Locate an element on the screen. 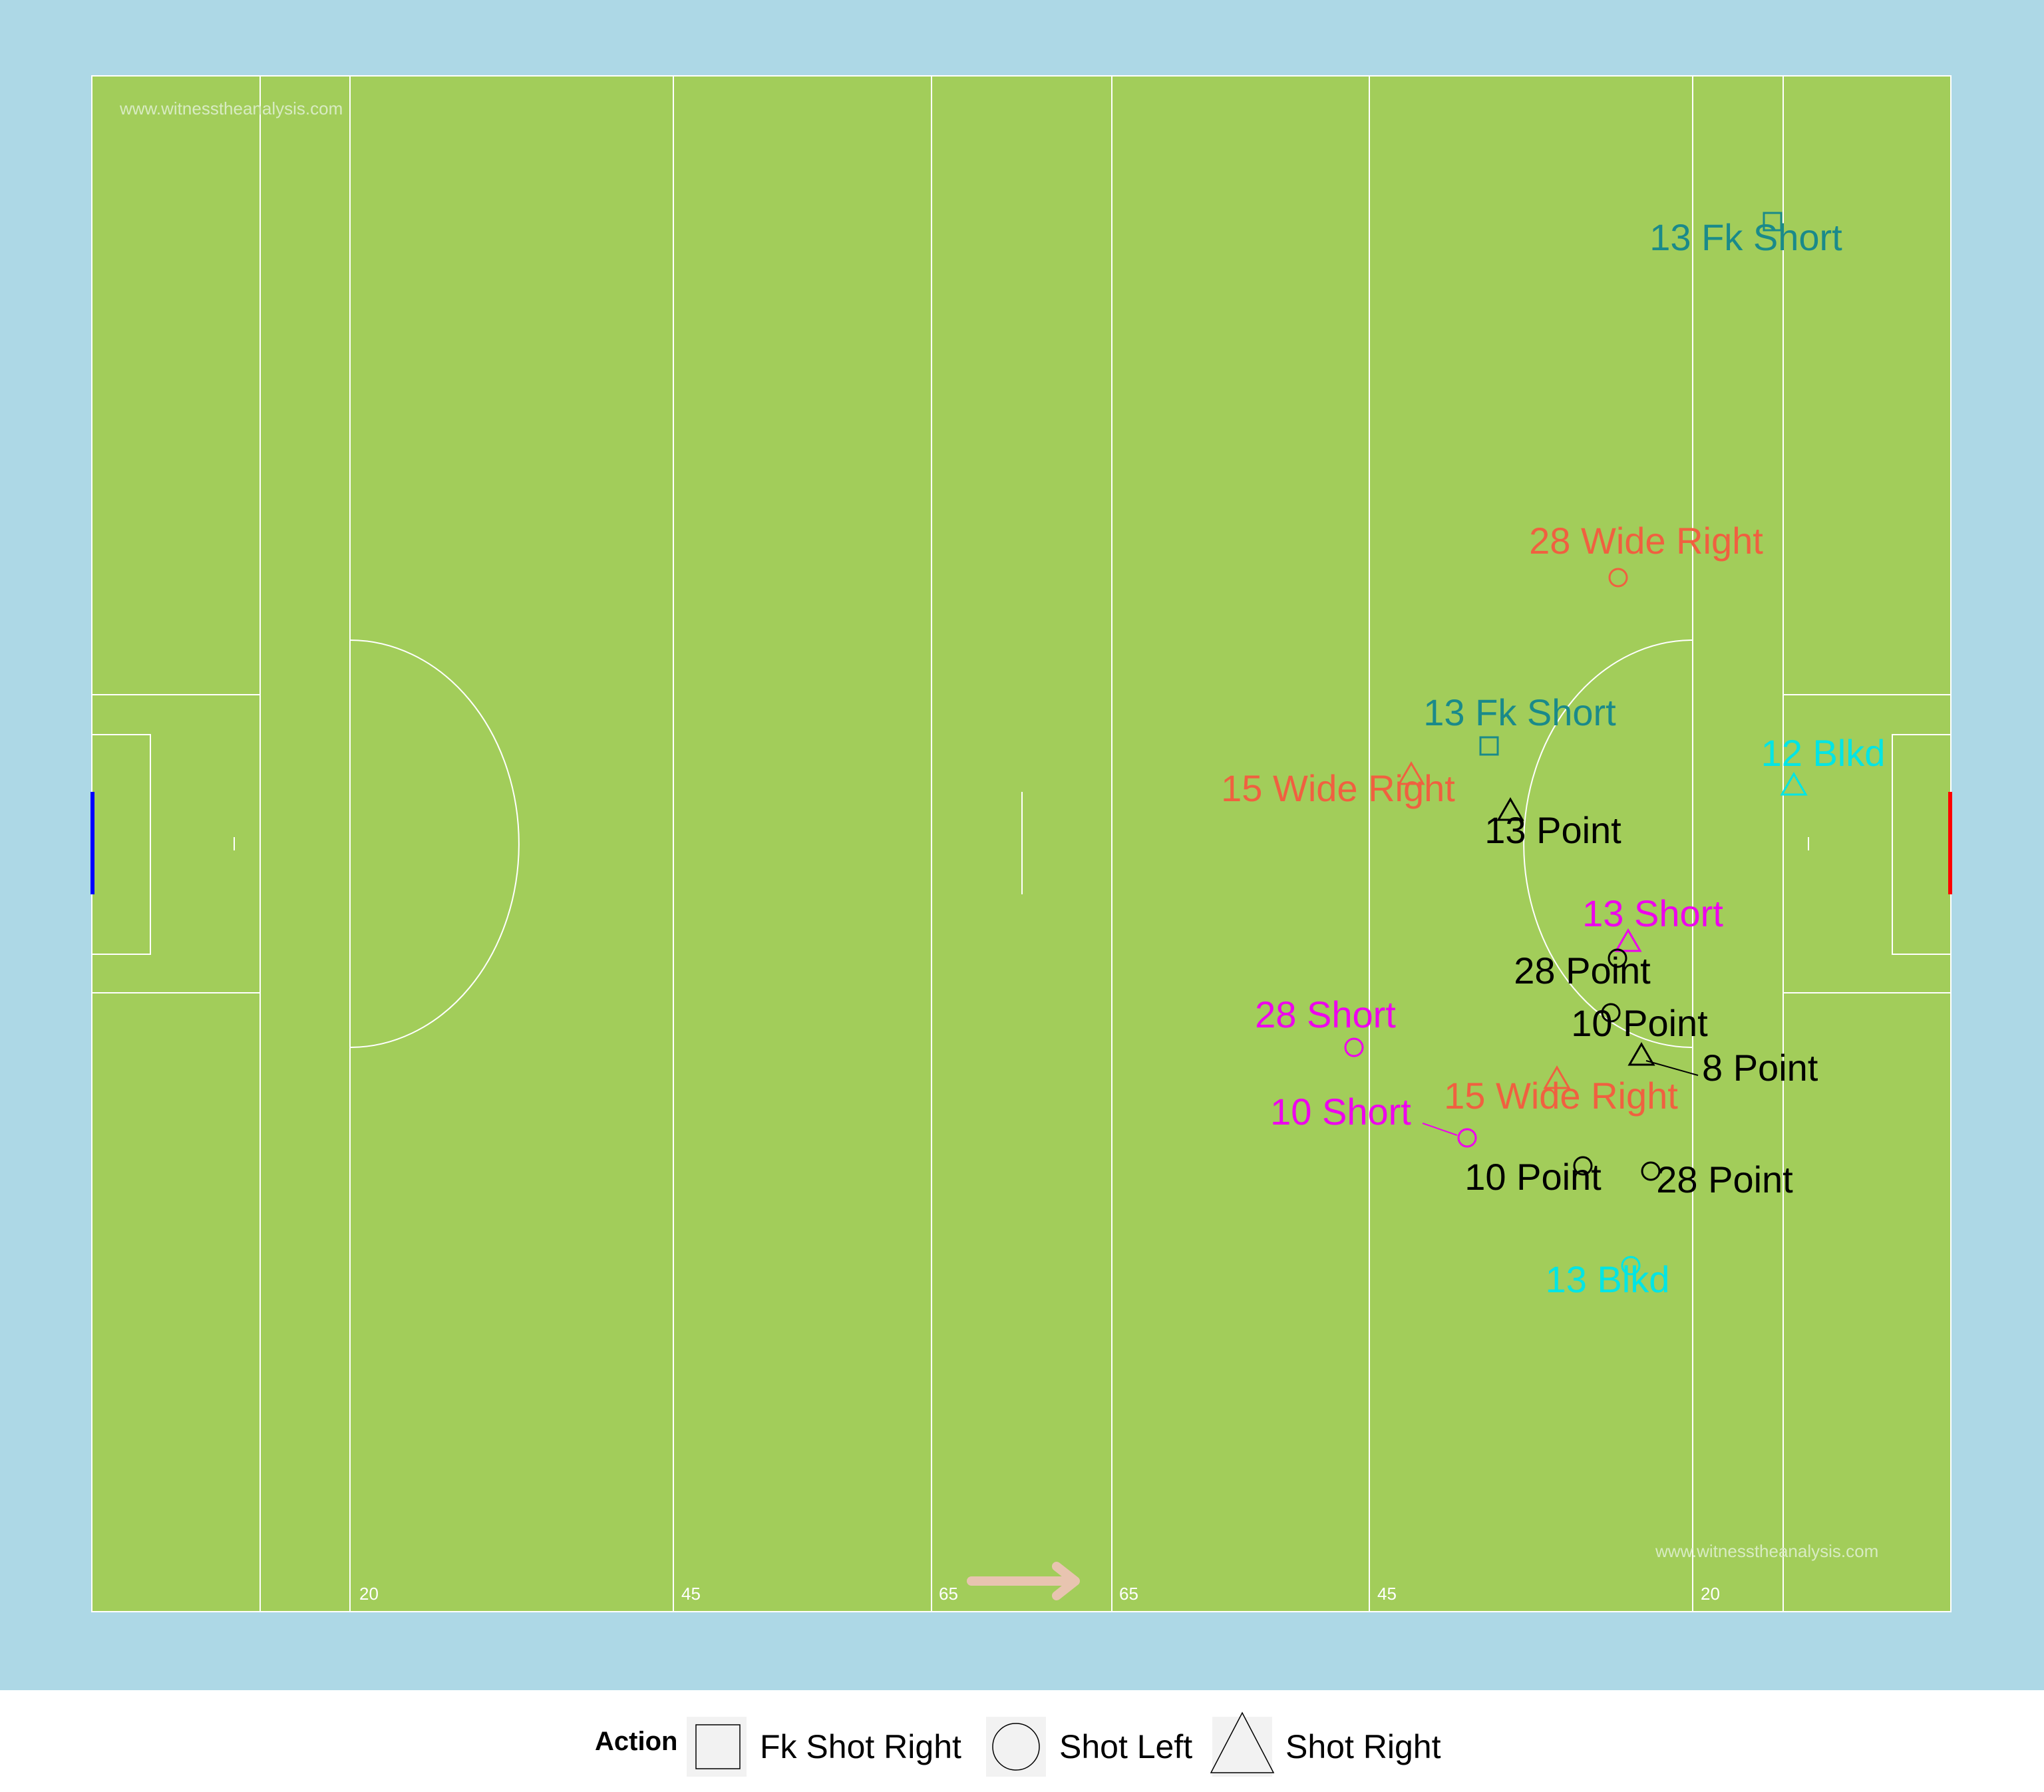  legend-title: Action is located at coordinates (636, 1742).